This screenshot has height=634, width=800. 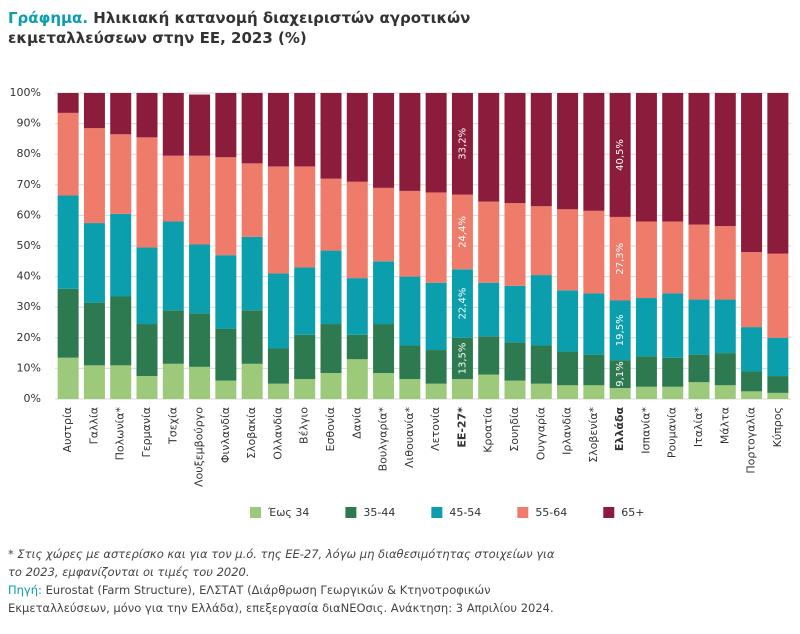 I want to click on y-tick-label: 10%, so click(x=29, y=367).